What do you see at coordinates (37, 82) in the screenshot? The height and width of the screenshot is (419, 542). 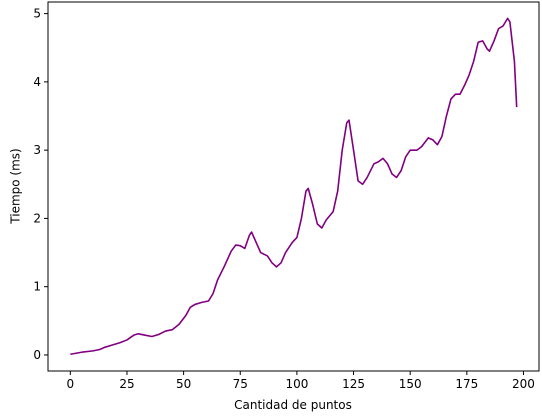 I see `y-tick-label: 4` at bounding box center [37, 82].